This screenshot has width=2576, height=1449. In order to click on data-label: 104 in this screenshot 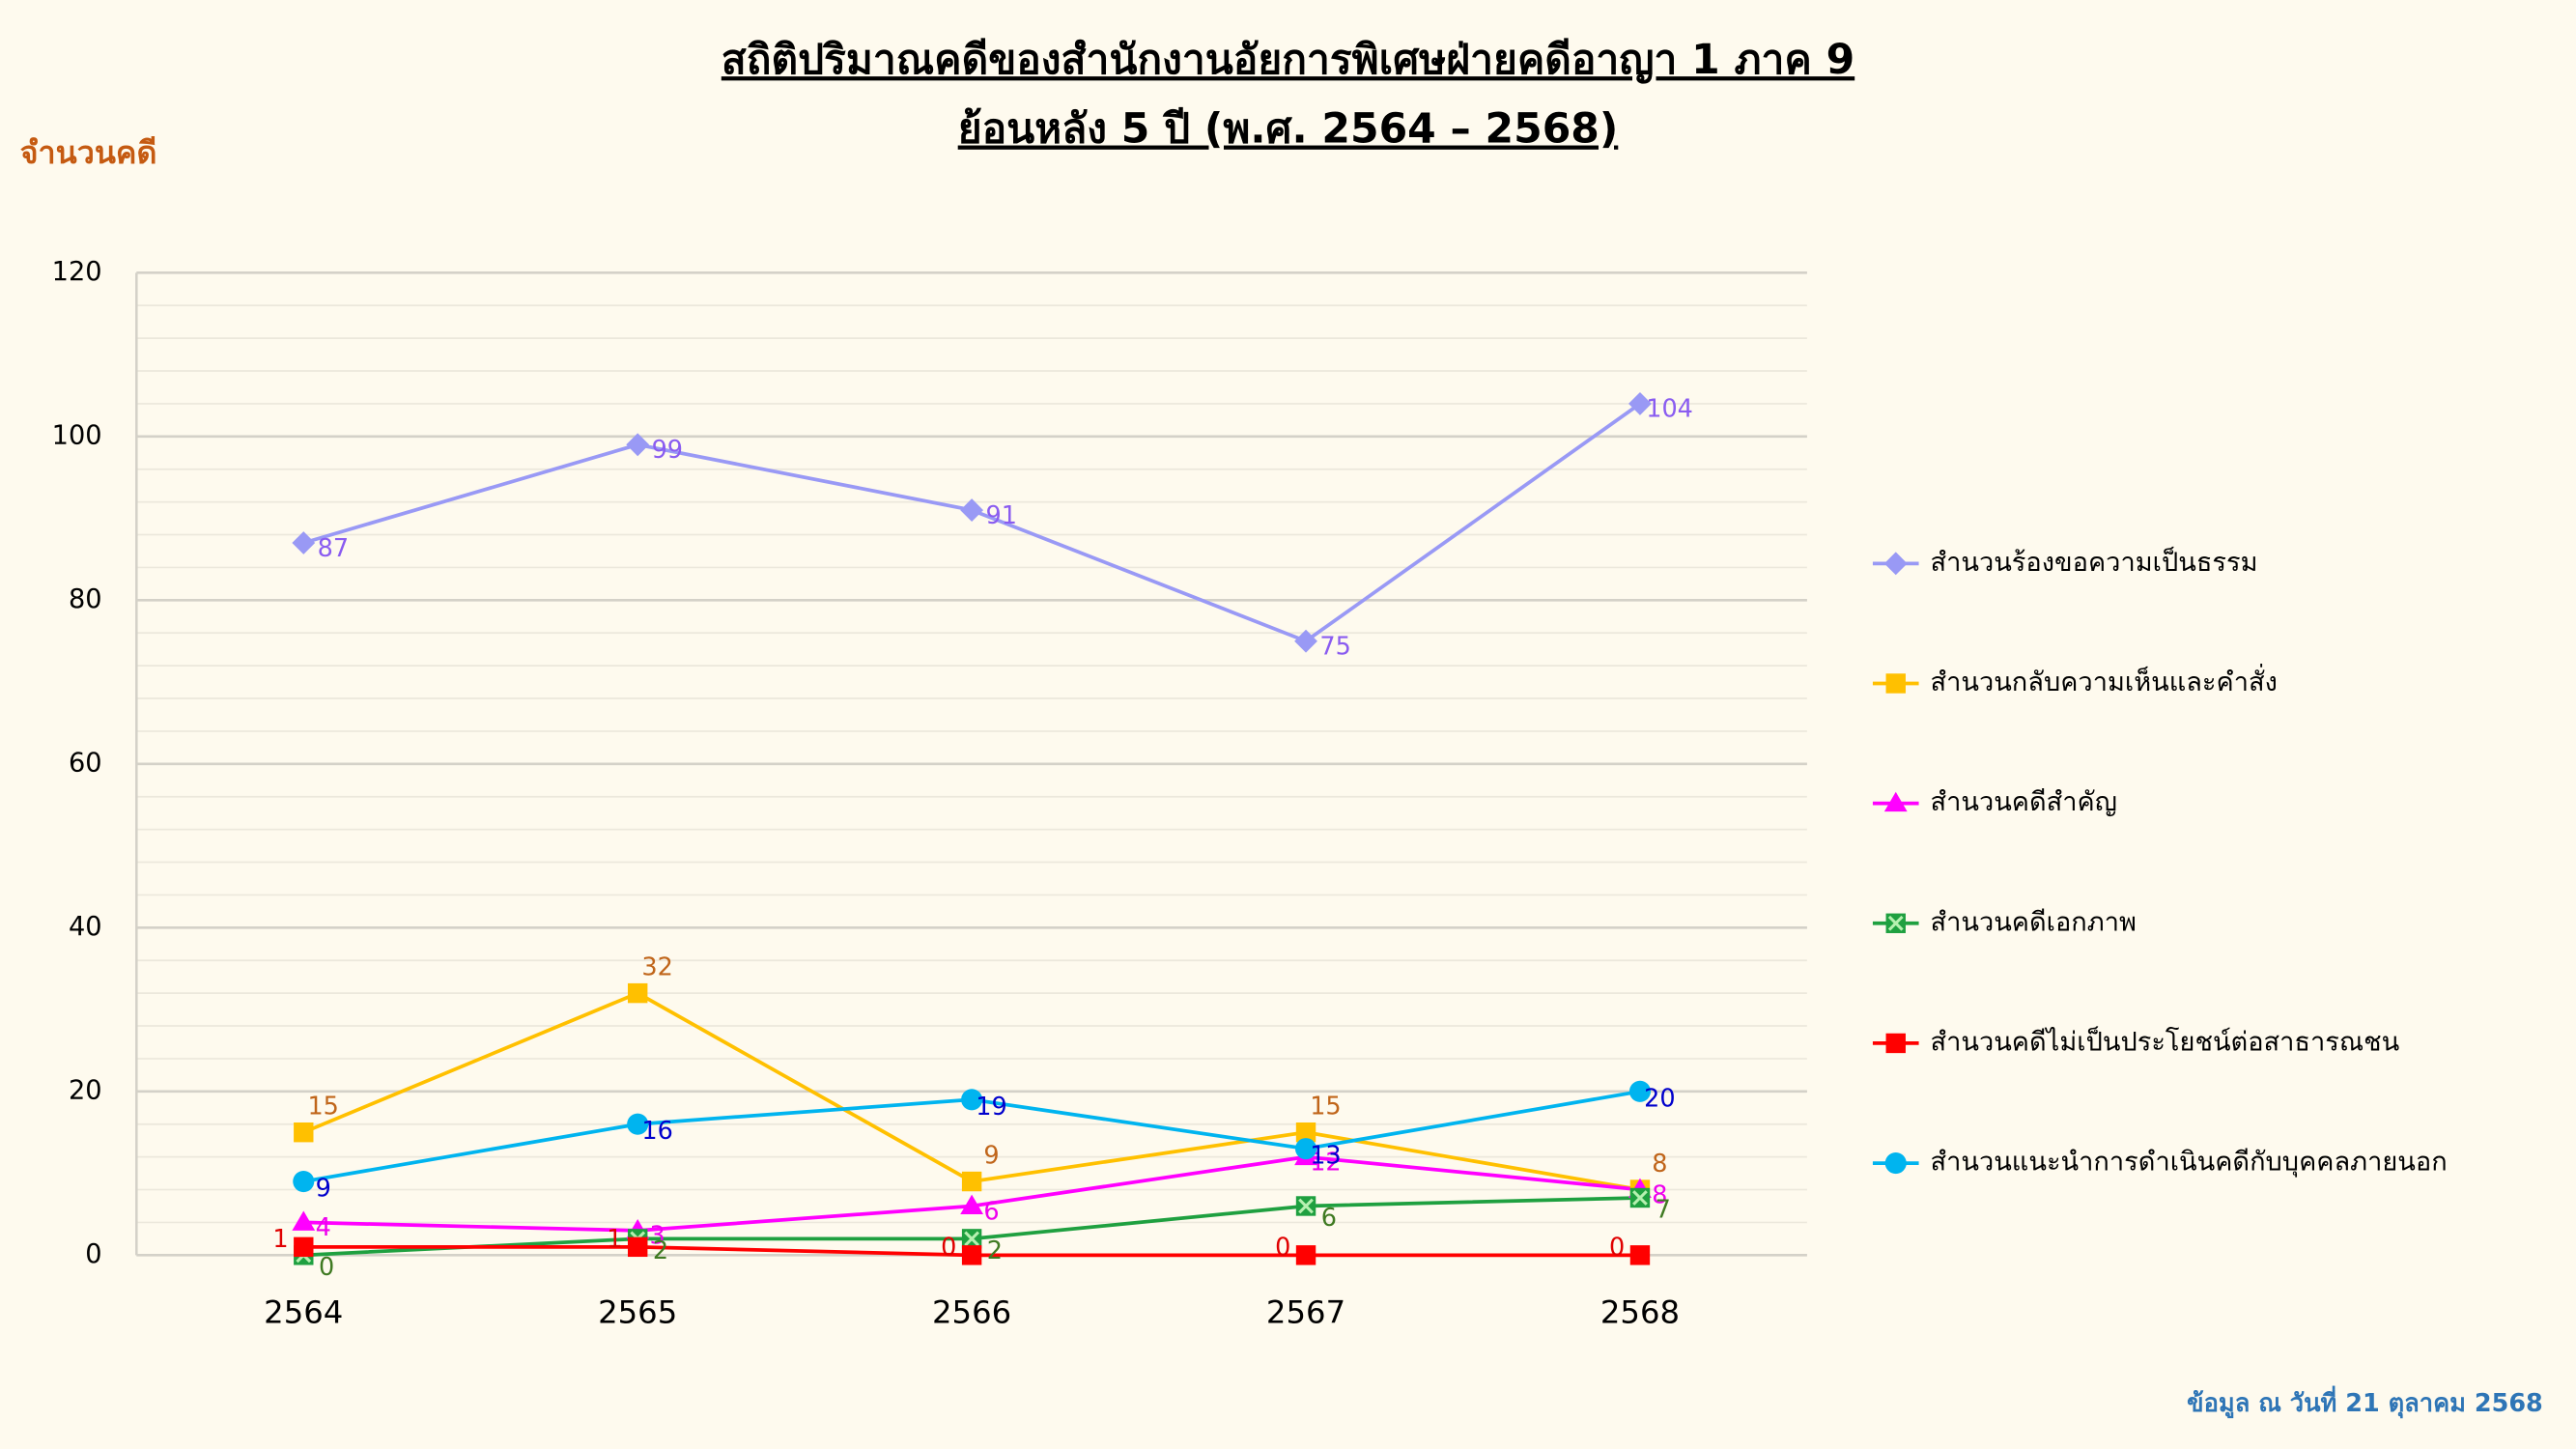, I will do `click(1669, 409)`.